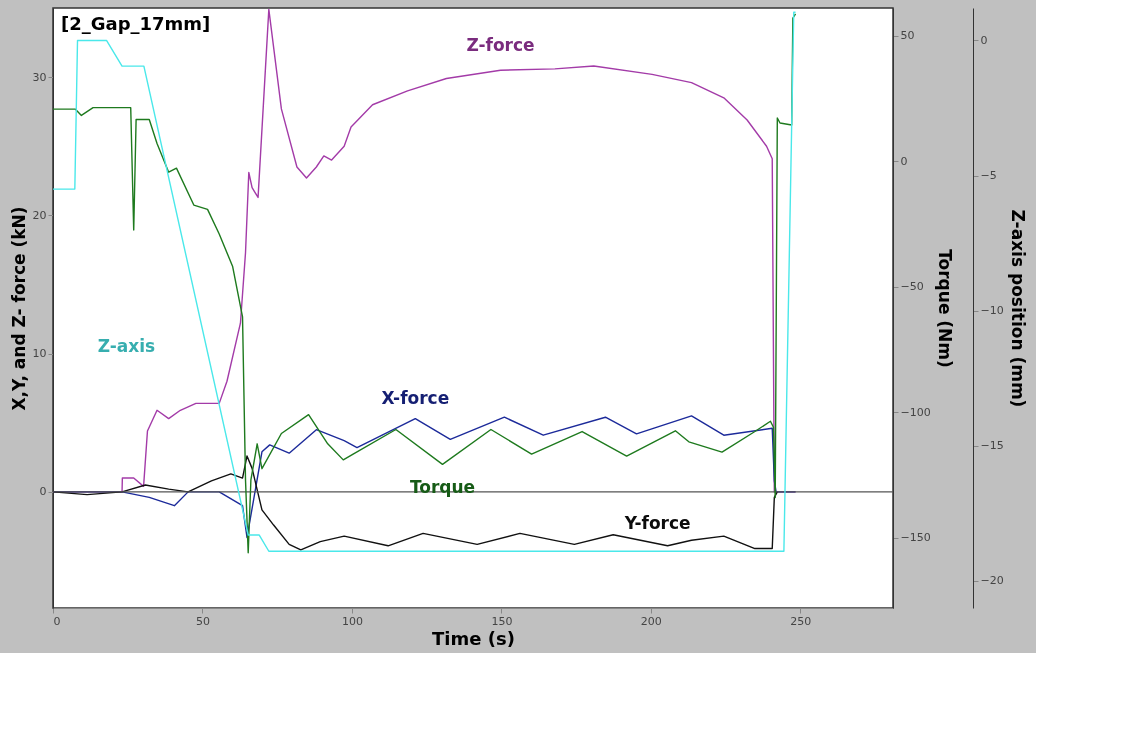 This screenshot has height=732, width=1141. I want to click on y-tick-label: 20, so click(39, 215).